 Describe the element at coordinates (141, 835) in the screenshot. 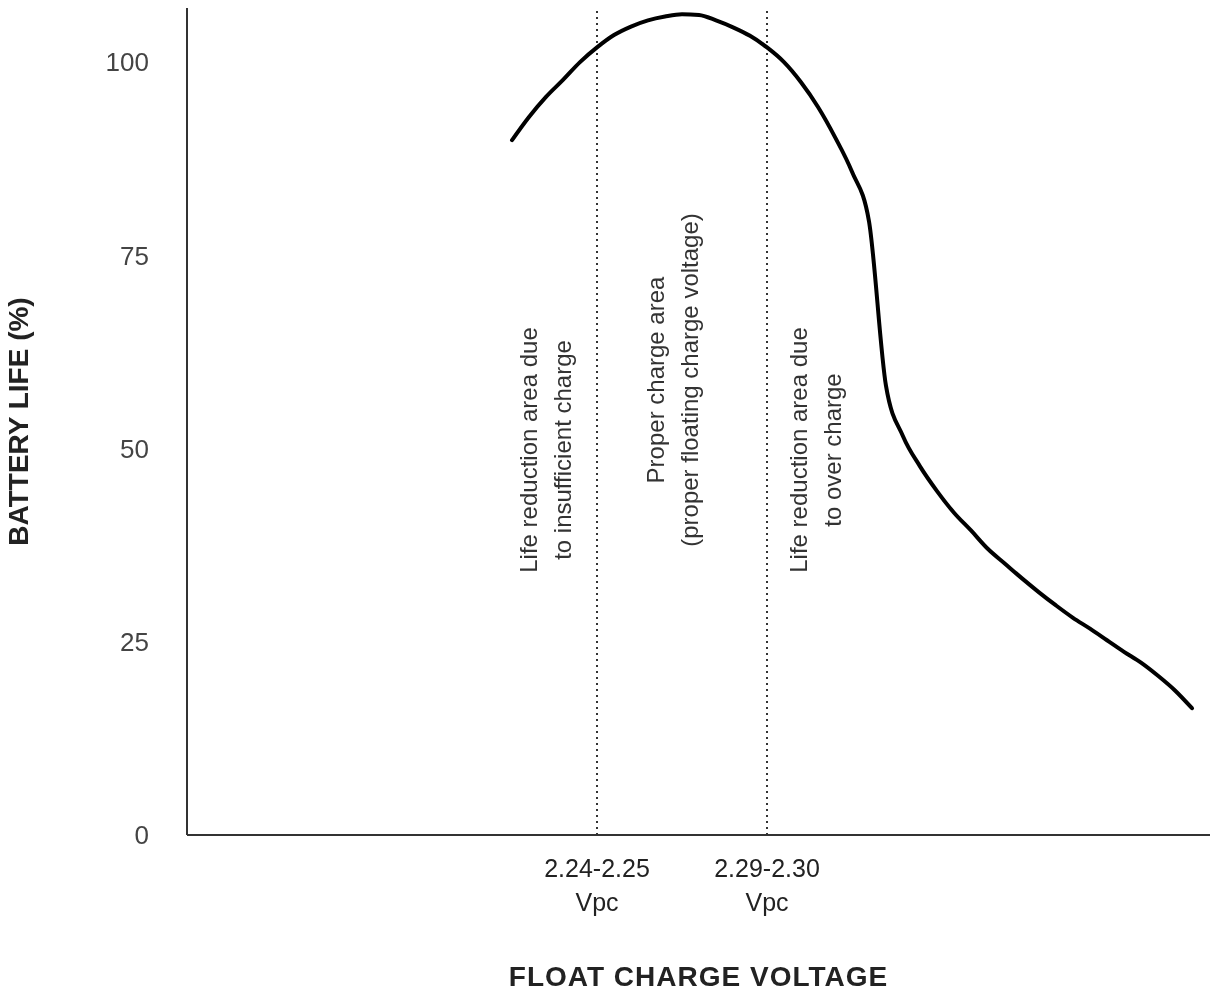

I see `y-tick-label: 0` at that location.